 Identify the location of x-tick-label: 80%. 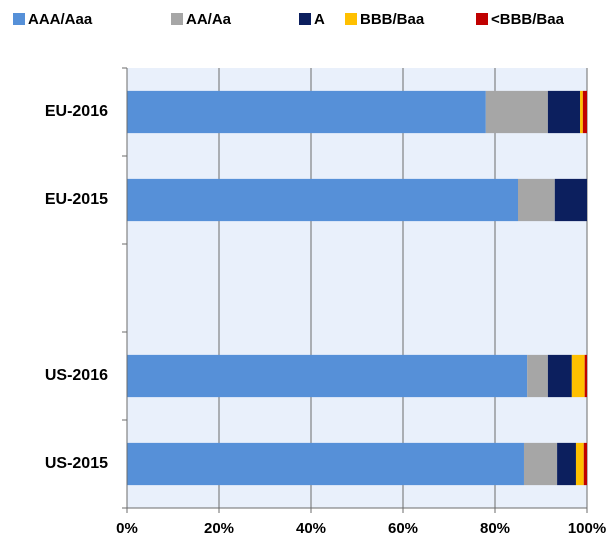
(495, 528).